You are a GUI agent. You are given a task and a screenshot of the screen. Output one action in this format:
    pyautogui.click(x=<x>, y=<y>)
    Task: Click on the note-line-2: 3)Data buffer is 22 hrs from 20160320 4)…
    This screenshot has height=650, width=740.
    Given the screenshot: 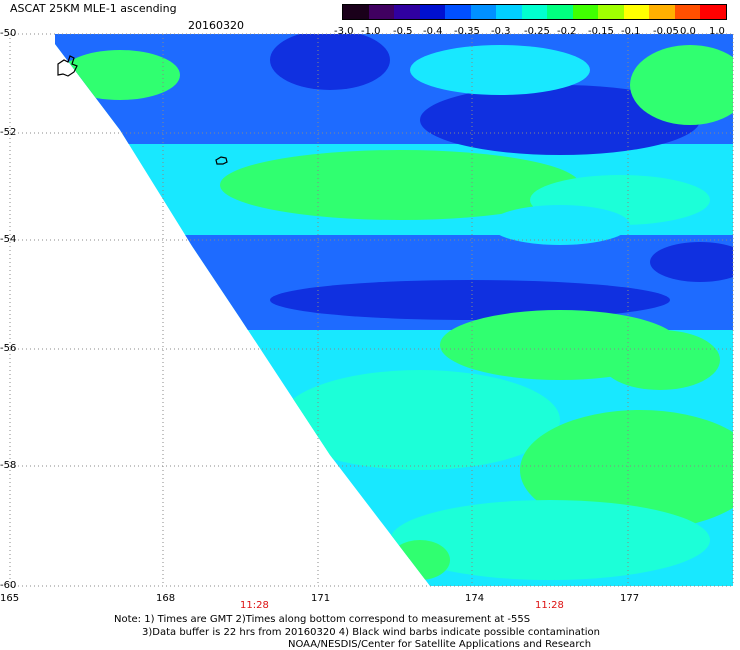 What is the action you would take?
    pyautogui.click(x=371, y=632)
    